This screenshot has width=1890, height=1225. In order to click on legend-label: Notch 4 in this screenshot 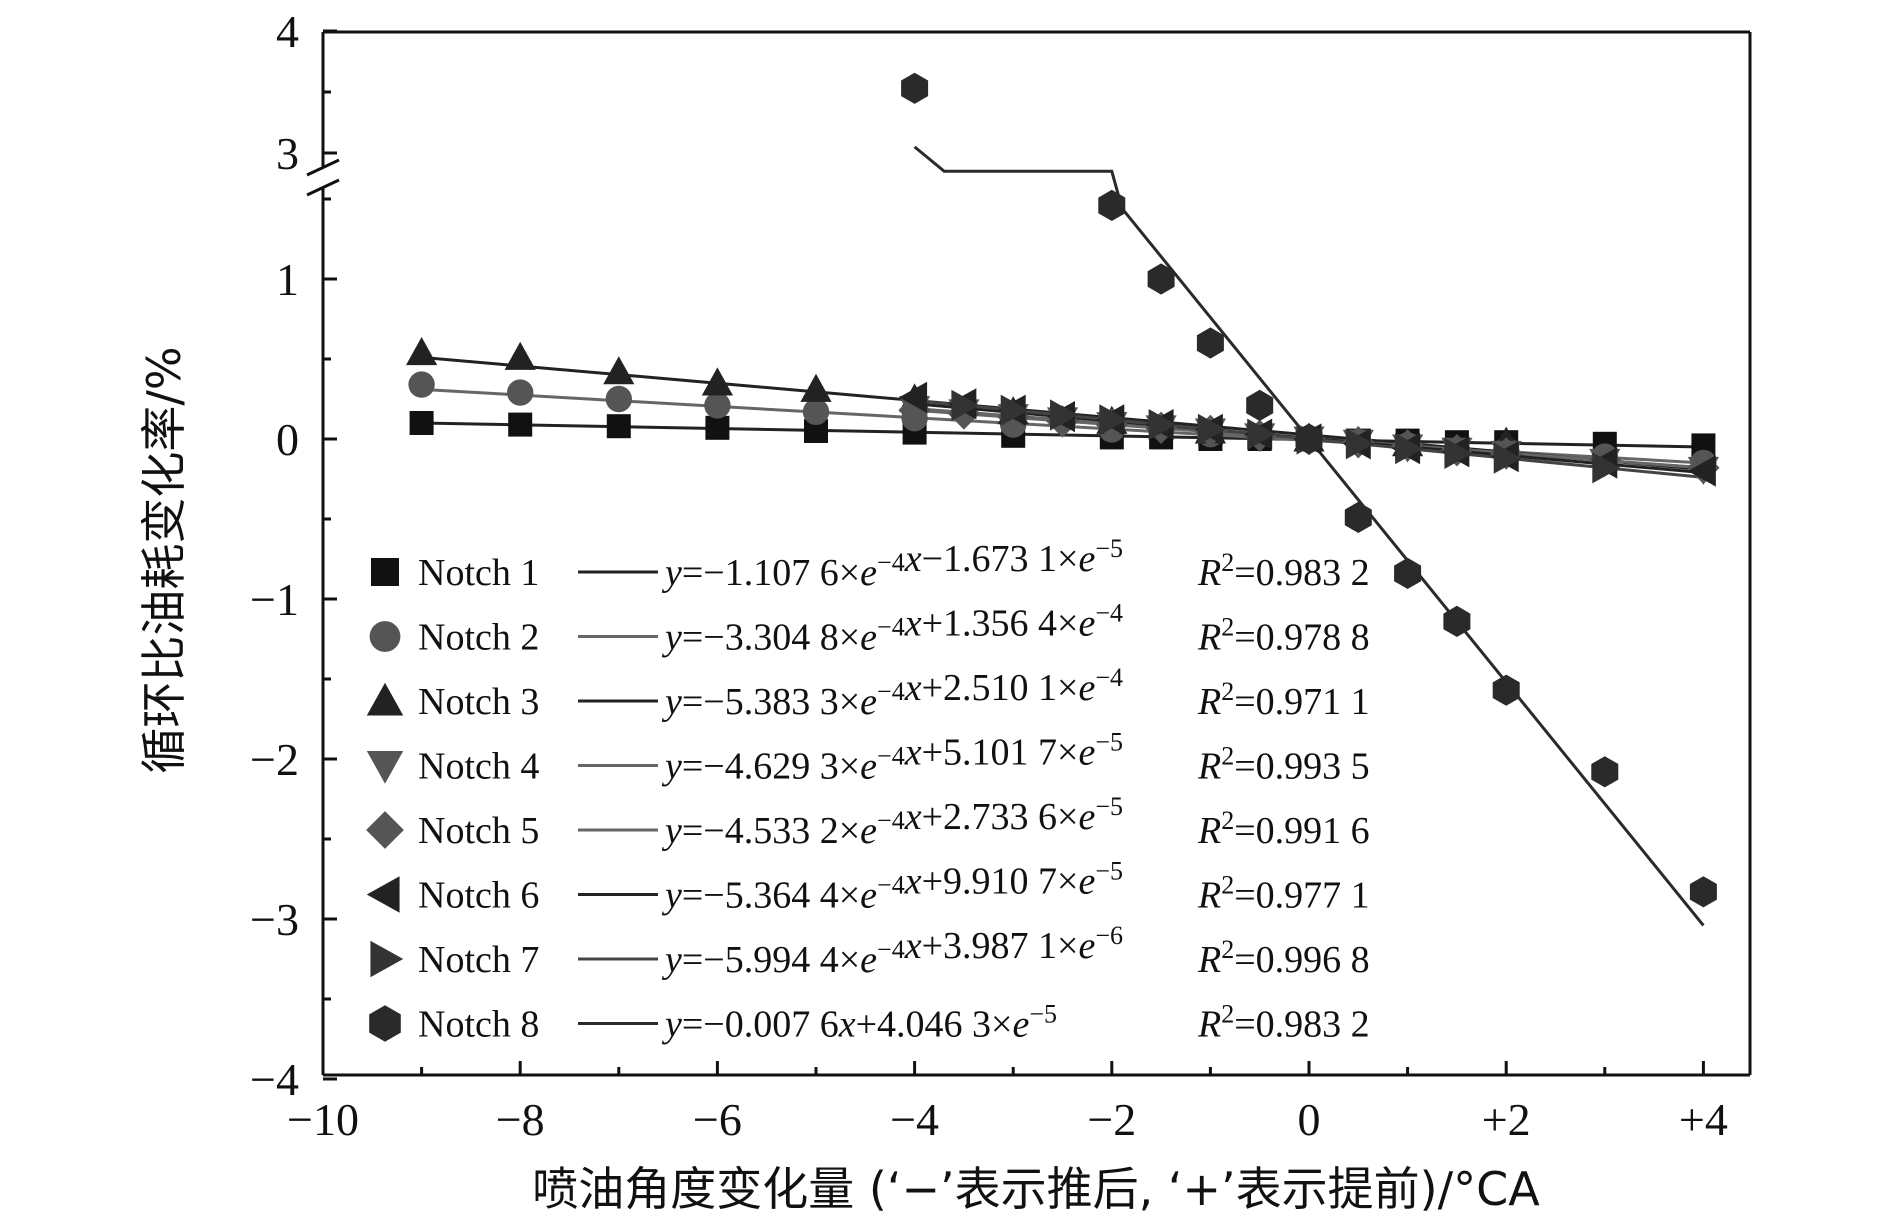, I will do `click(478, 767)`.